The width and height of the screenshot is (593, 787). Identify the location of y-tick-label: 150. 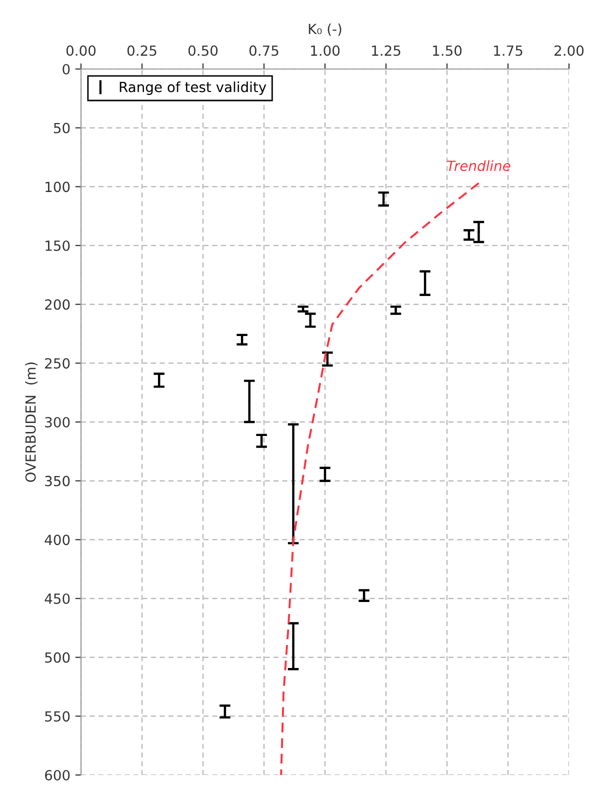
(58, 245).